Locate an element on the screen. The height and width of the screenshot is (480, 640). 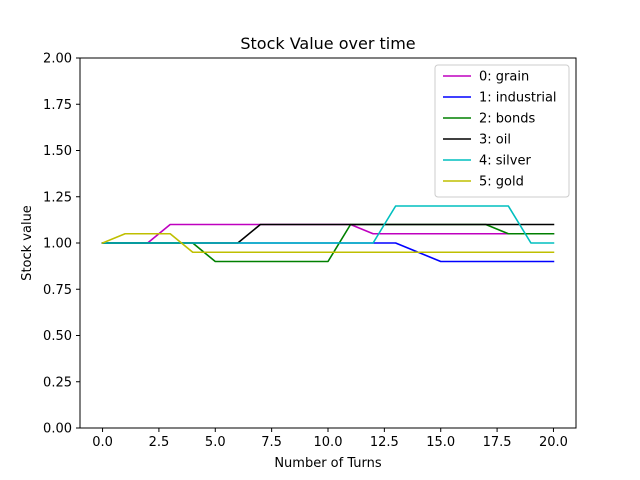
x-tick-label: 15.0 is located at coordinates (440, 442).